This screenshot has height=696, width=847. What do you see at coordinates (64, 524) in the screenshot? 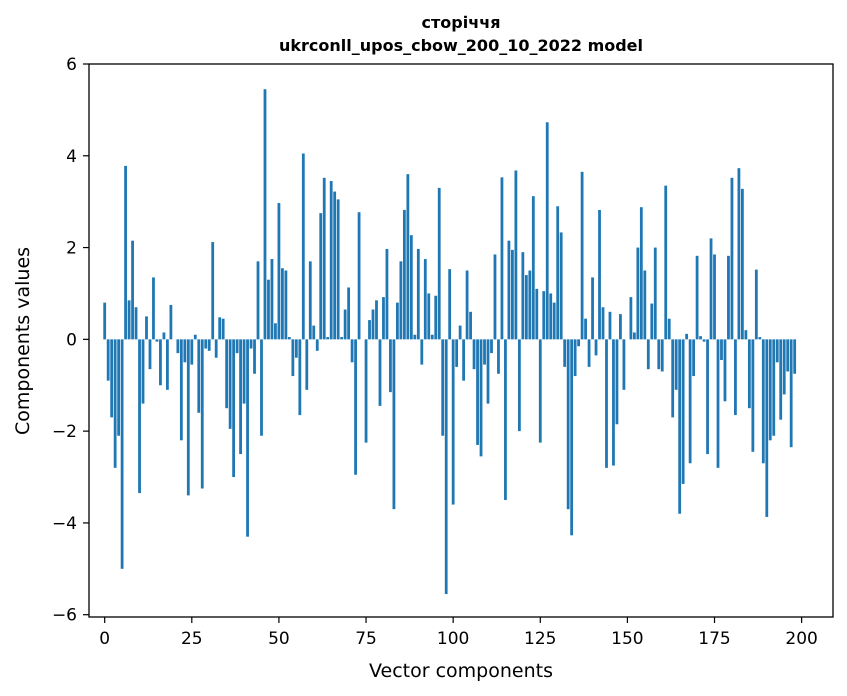
I see `y-tick-label: −4` at bounding box center [64, 524].